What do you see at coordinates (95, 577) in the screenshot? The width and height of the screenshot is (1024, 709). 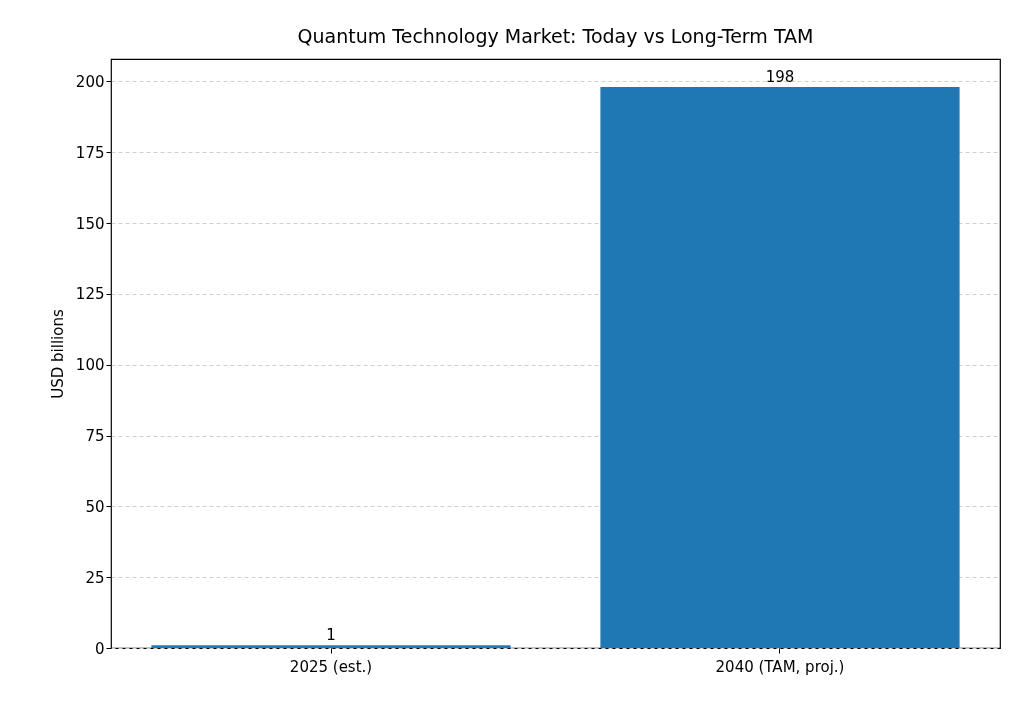 I see `y-tick-label: 25` at bounding box center [95, 577].